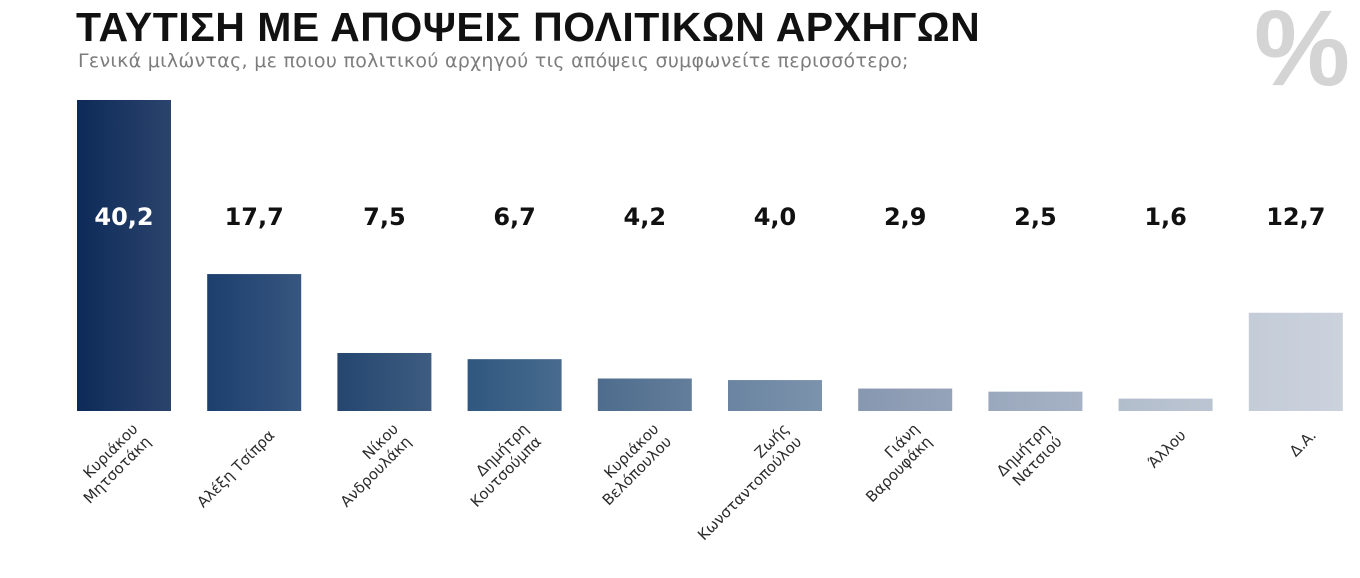 The width and height of the screenshot is (1360, 578). I want to click on category-label-5-line-1: Κωνσταντοπούλου, so click(749, 488).